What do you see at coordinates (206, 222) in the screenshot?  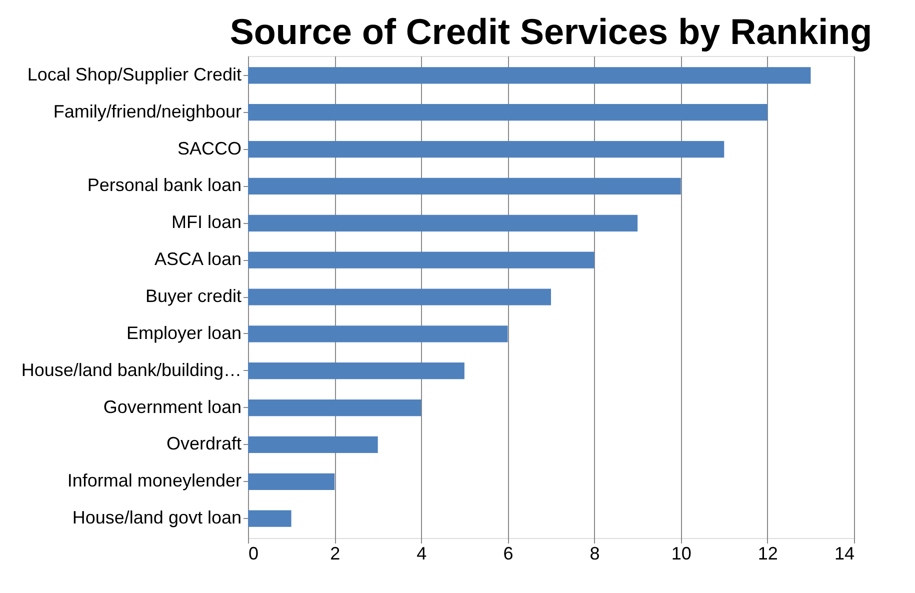 I see `y-tick-label: MFI loan` at bounding box center [206, 222].